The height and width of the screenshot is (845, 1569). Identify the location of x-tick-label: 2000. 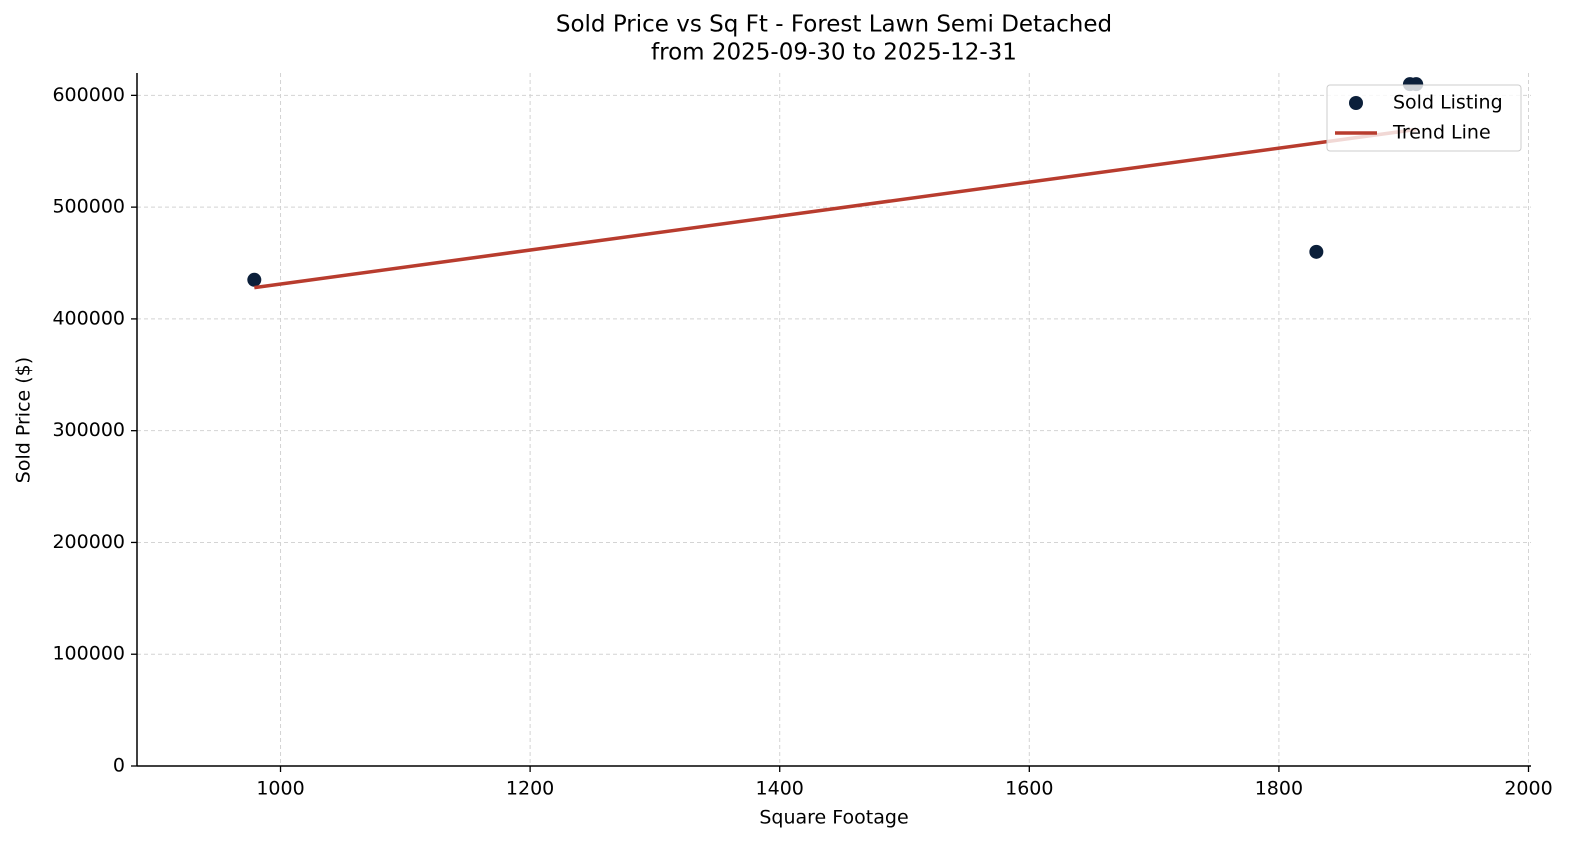
(1528, 789).